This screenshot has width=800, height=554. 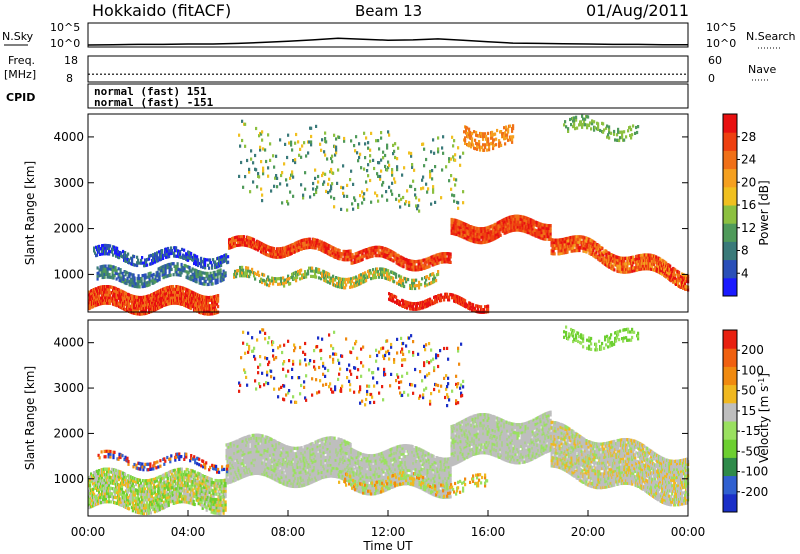 I want to click on range-tick-label: 4000, so click(x=68, y=137).